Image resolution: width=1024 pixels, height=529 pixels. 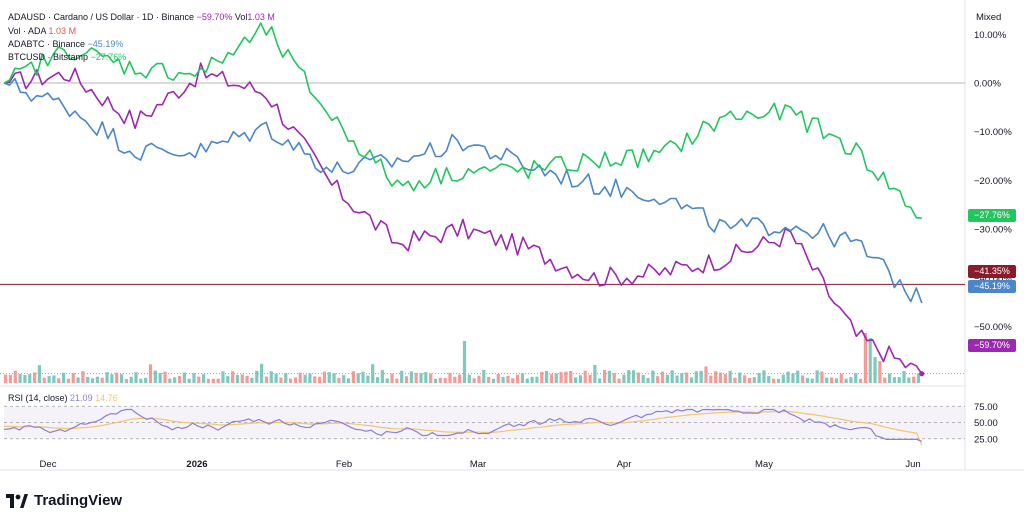 I want to click on tradingview-logo: TradingView, so click(x=64, y=500).